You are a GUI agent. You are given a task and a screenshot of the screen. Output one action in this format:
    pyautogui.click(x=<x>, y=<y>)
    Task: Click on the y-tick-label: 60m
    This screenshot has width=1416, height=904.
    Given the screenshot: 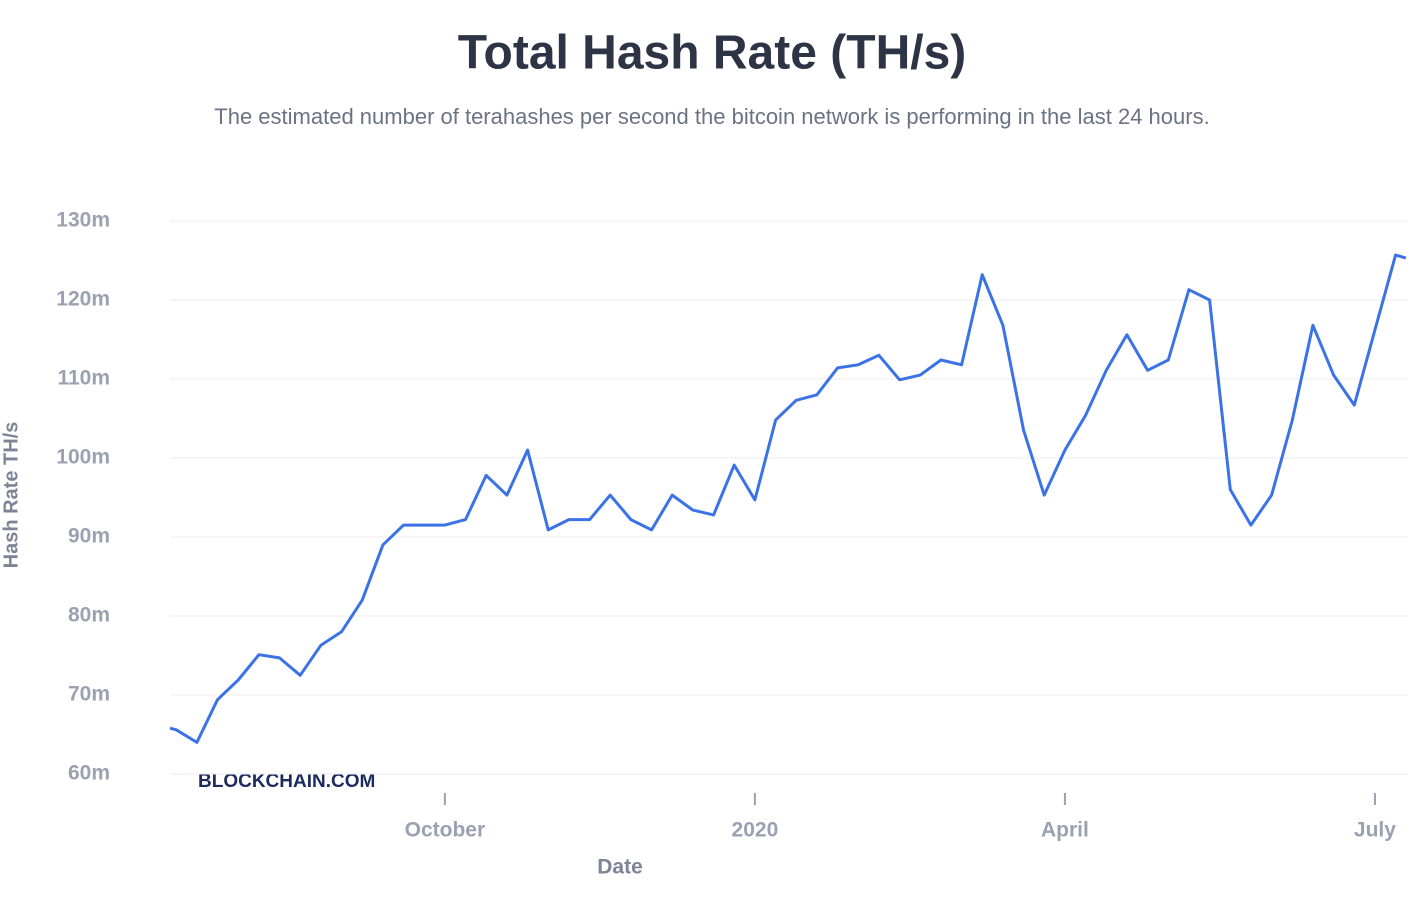 What is the action you would take?
    pyautogui.click(x=89, y=773)
    